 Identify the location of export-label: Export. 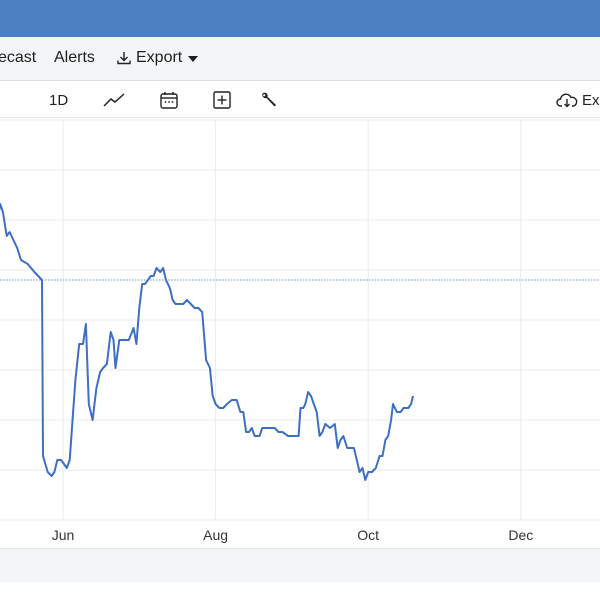
(159, 57).